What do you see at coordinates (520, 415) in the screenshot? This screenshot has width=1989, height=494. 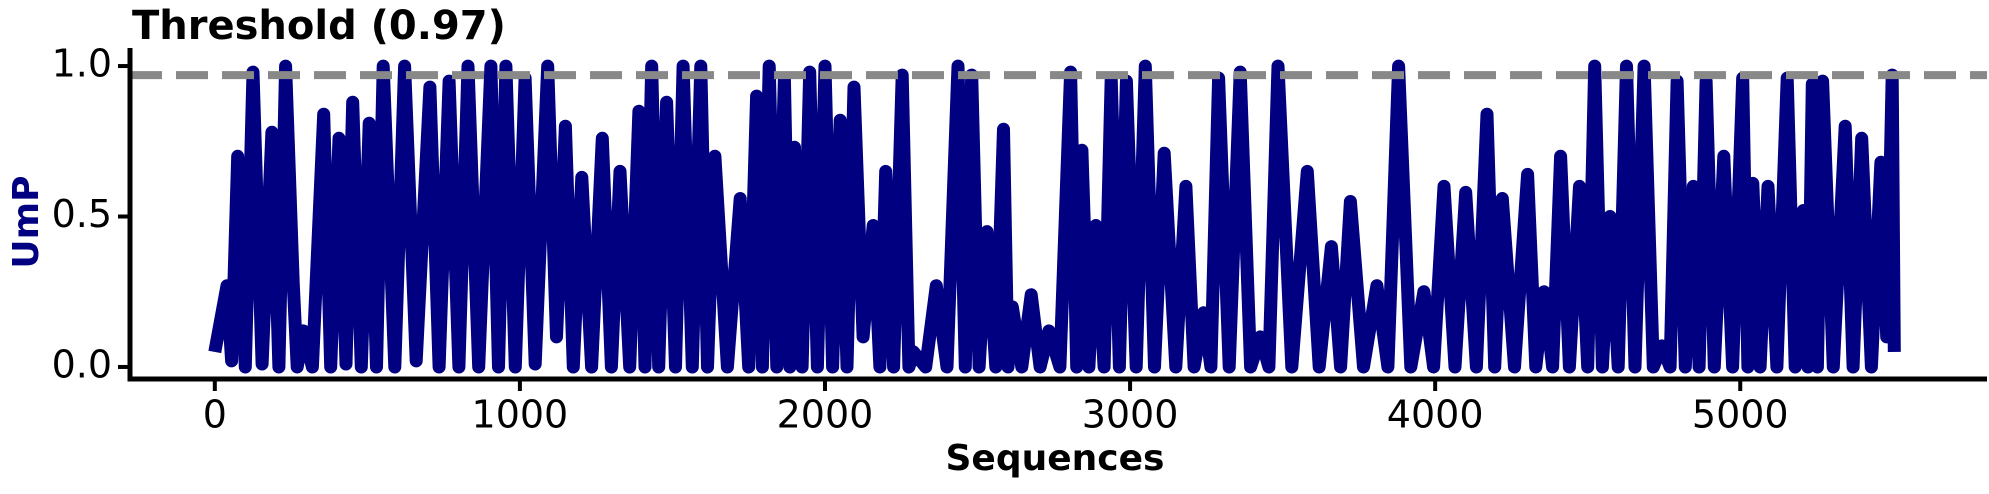 I see `x-tick-label: 1000` at bounding box center [520, 415].